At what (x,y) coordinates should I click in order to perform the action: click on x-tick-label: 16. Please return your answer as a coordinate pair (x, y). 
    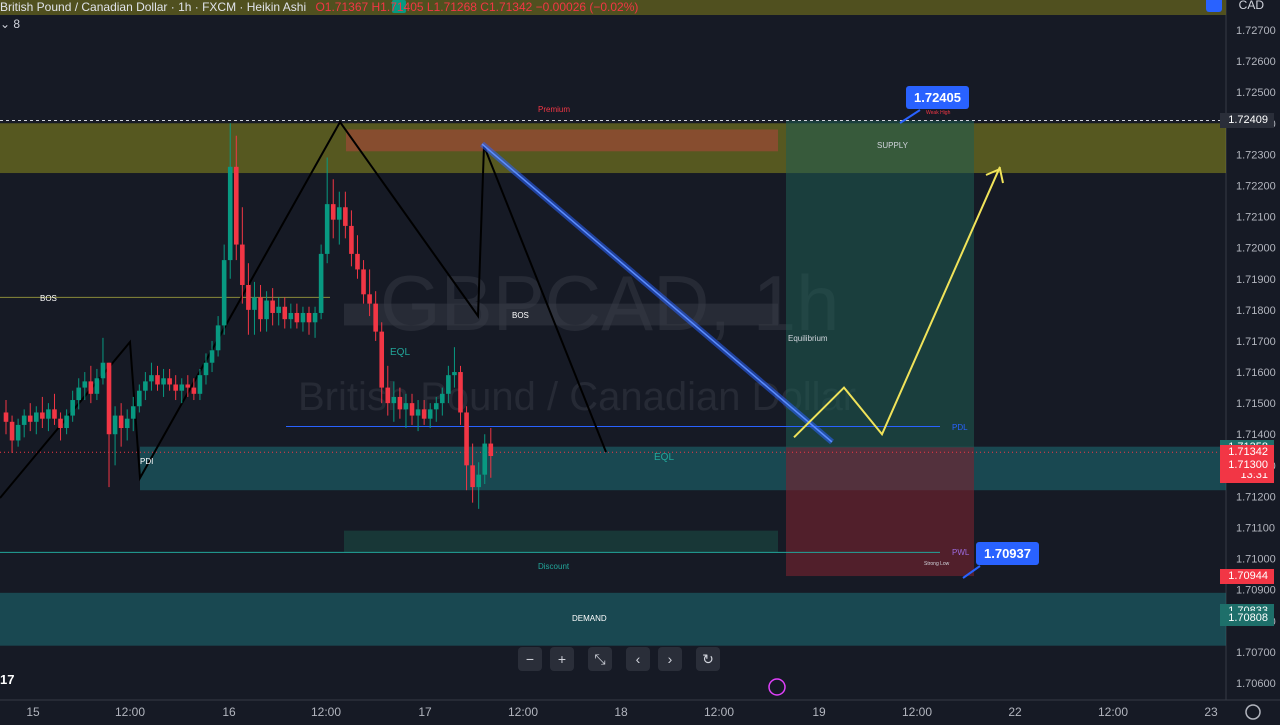
    Looking at the image, I should click on (229, 712).